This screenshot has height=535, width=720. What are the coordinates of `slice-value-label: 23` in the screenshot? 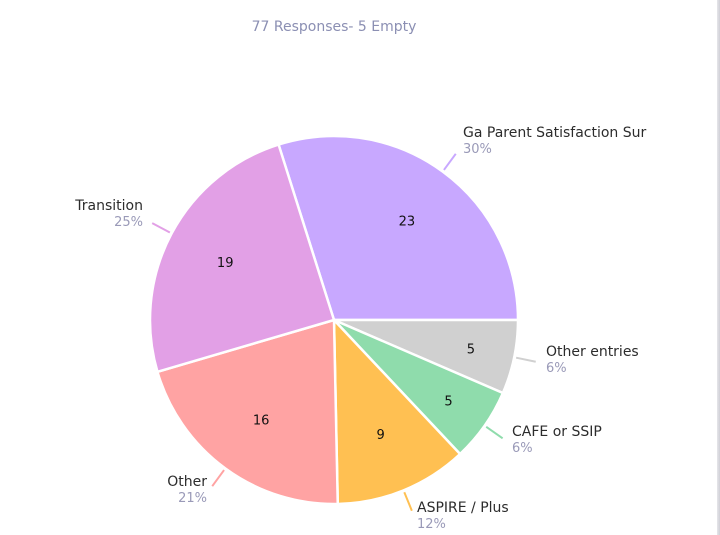 It's located at (407, 222).